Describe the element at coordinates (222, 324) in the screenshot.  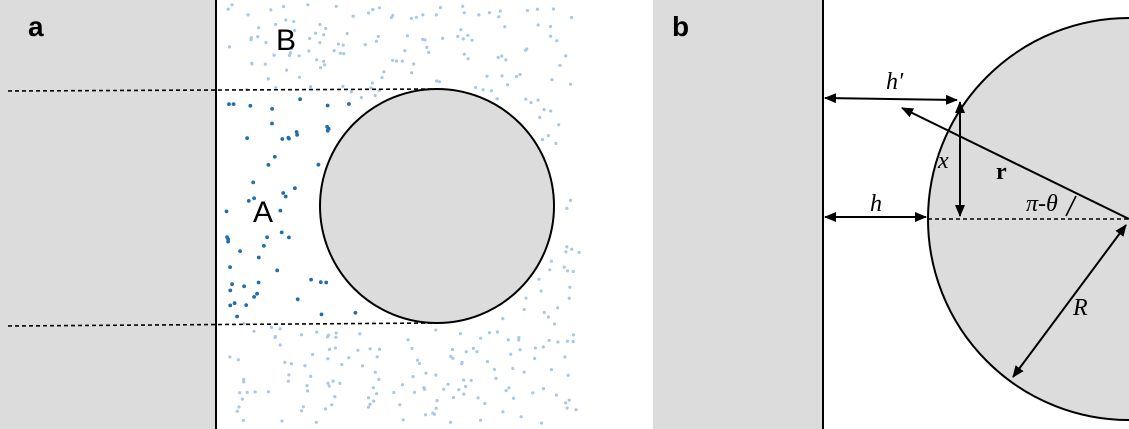
I see `dashed-line-bottom` at that location.